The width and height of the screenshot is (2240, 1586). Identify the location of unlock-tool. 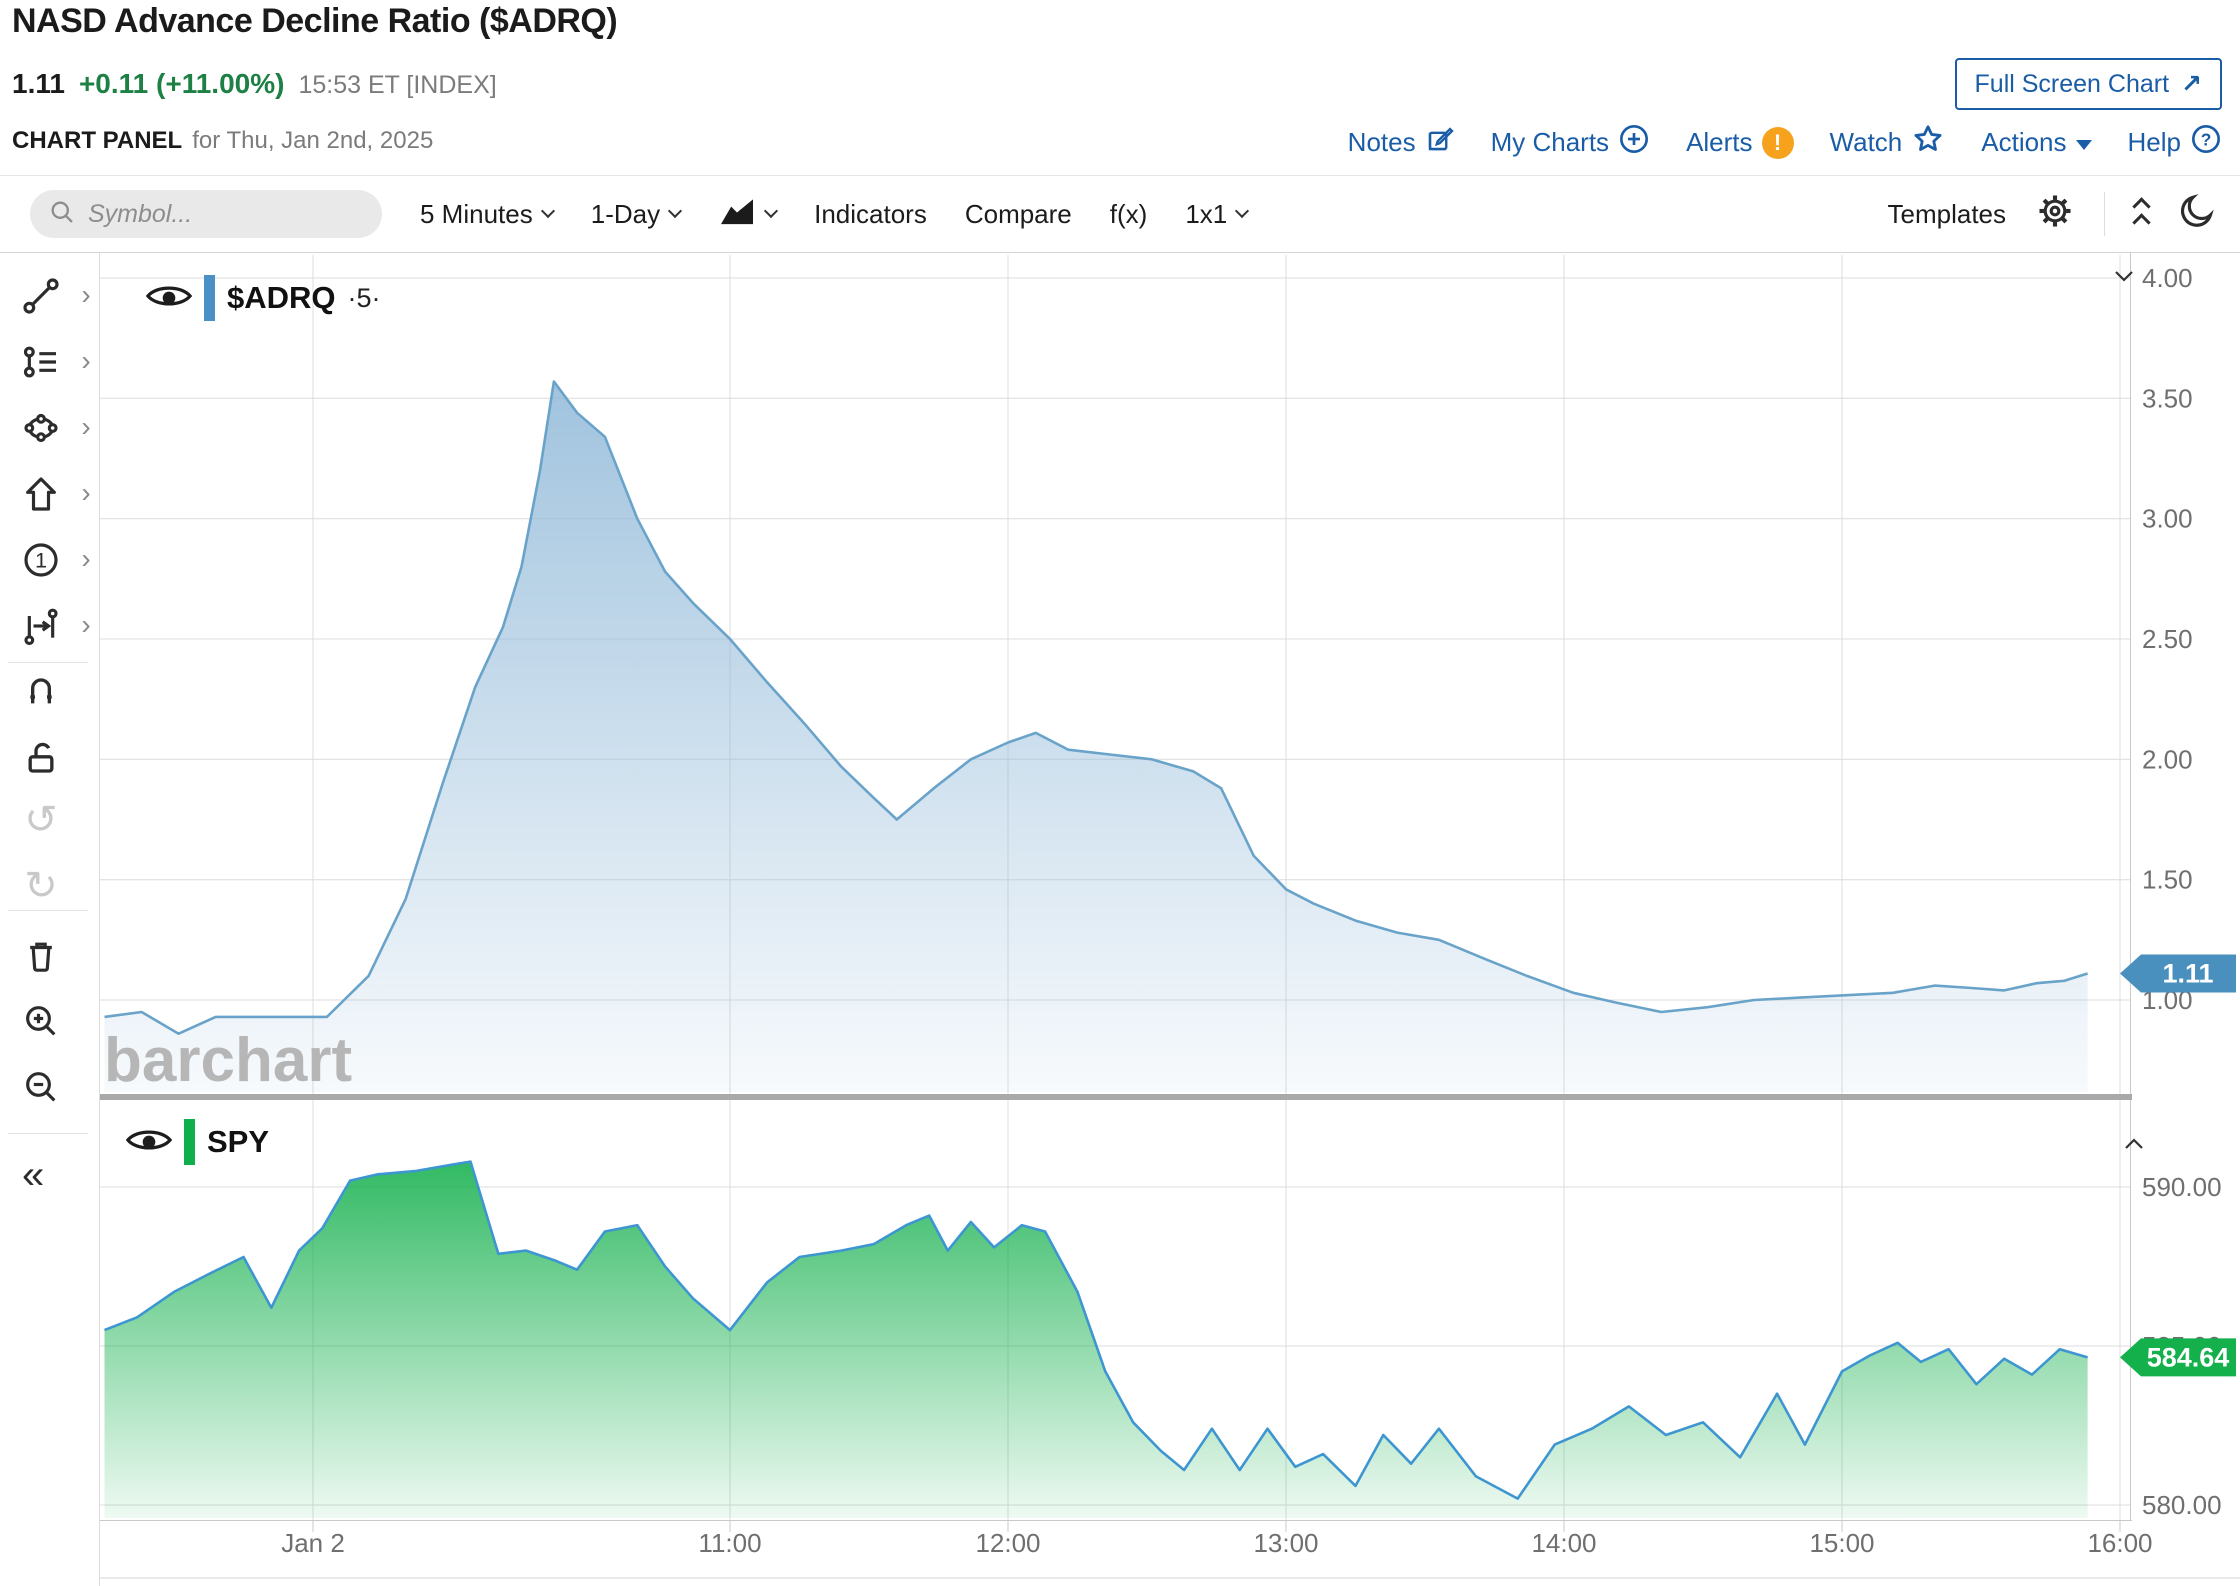
(41, 756).